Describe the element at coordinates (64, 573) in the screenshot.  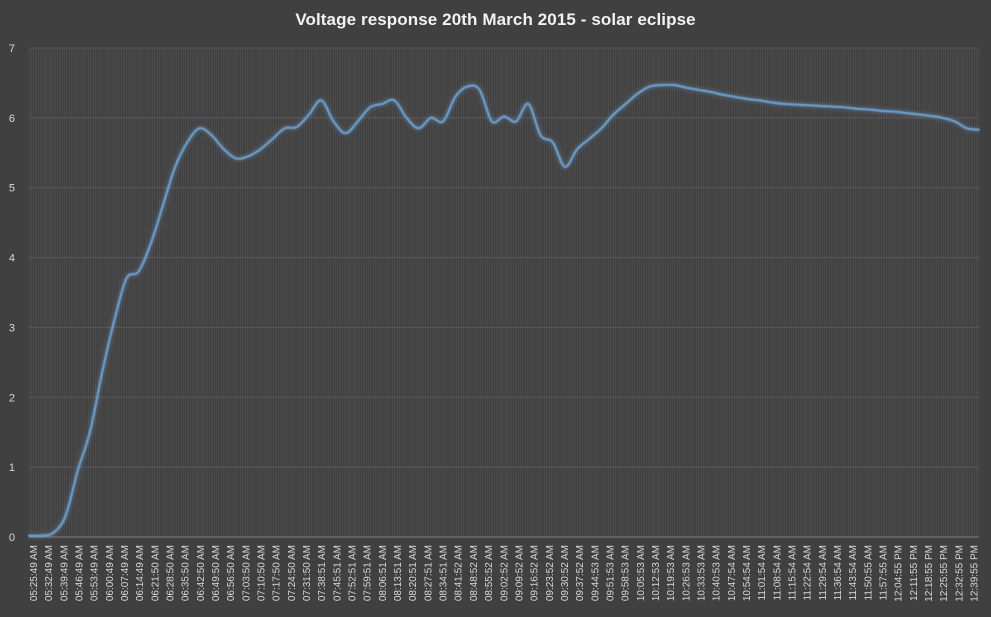
I see `x-tick-label: 05:39:49 AM` at that location.